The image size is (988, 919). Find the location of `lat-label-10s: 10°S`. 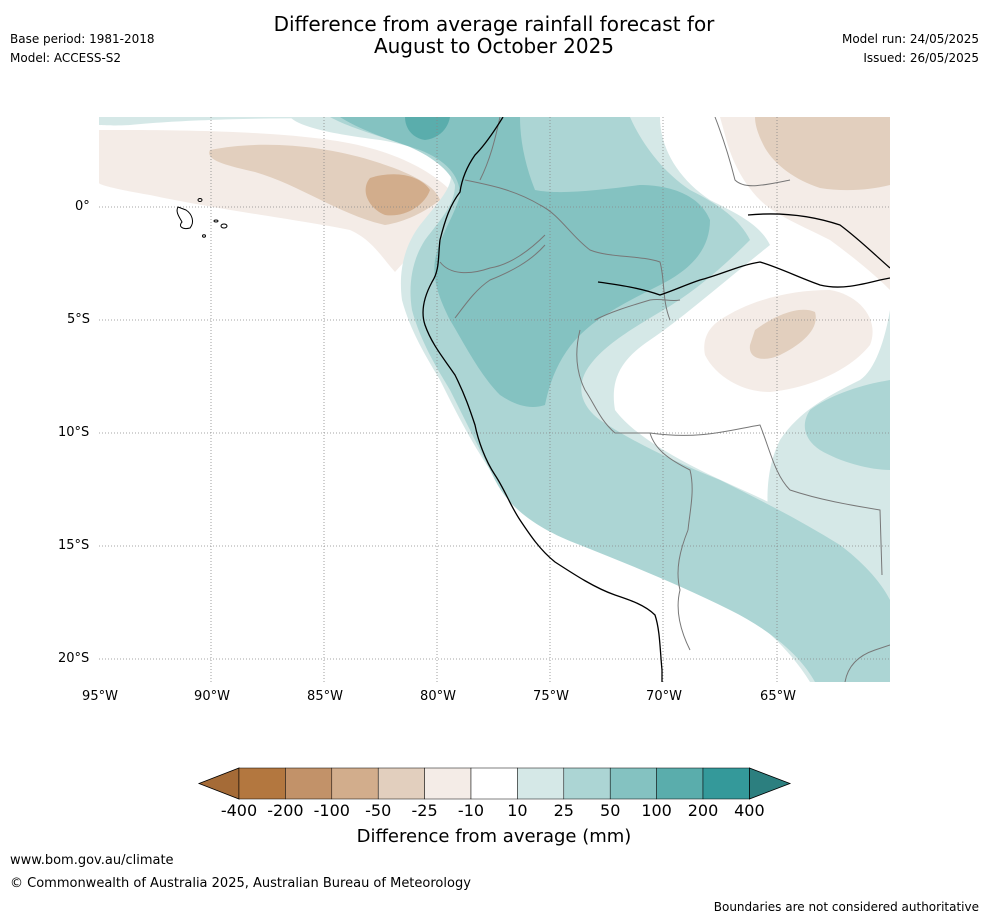

lat-label-10s: 10°S is located at coordinates (74, 432).